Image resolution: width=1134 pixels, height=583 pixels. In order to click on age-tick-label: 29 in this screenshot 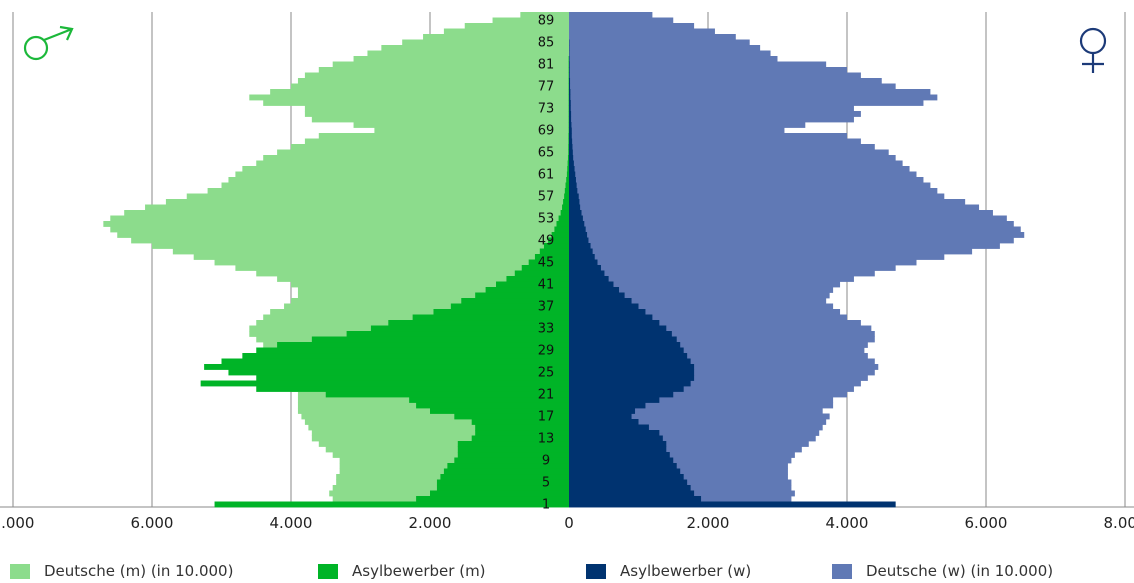, I will do `click(546, 350)`.